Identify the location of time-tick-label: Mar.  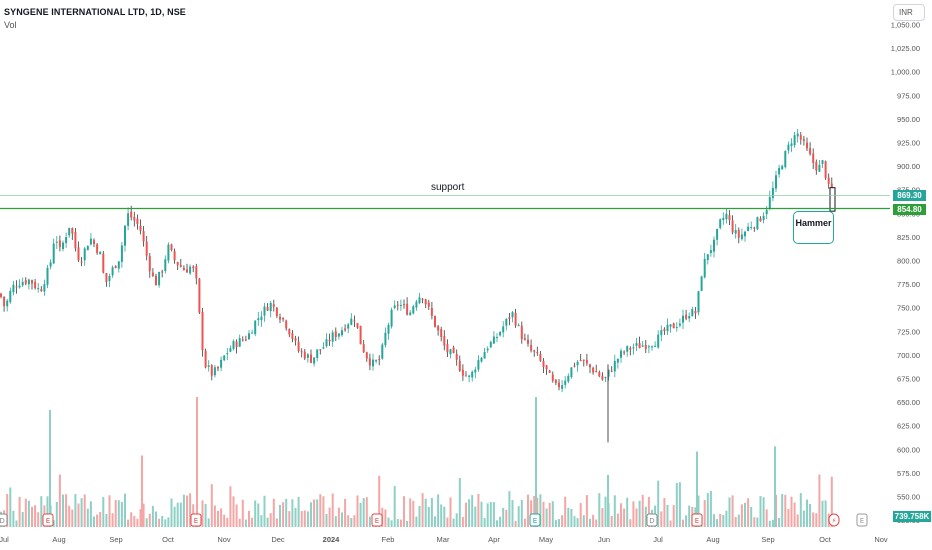
(443, 539).